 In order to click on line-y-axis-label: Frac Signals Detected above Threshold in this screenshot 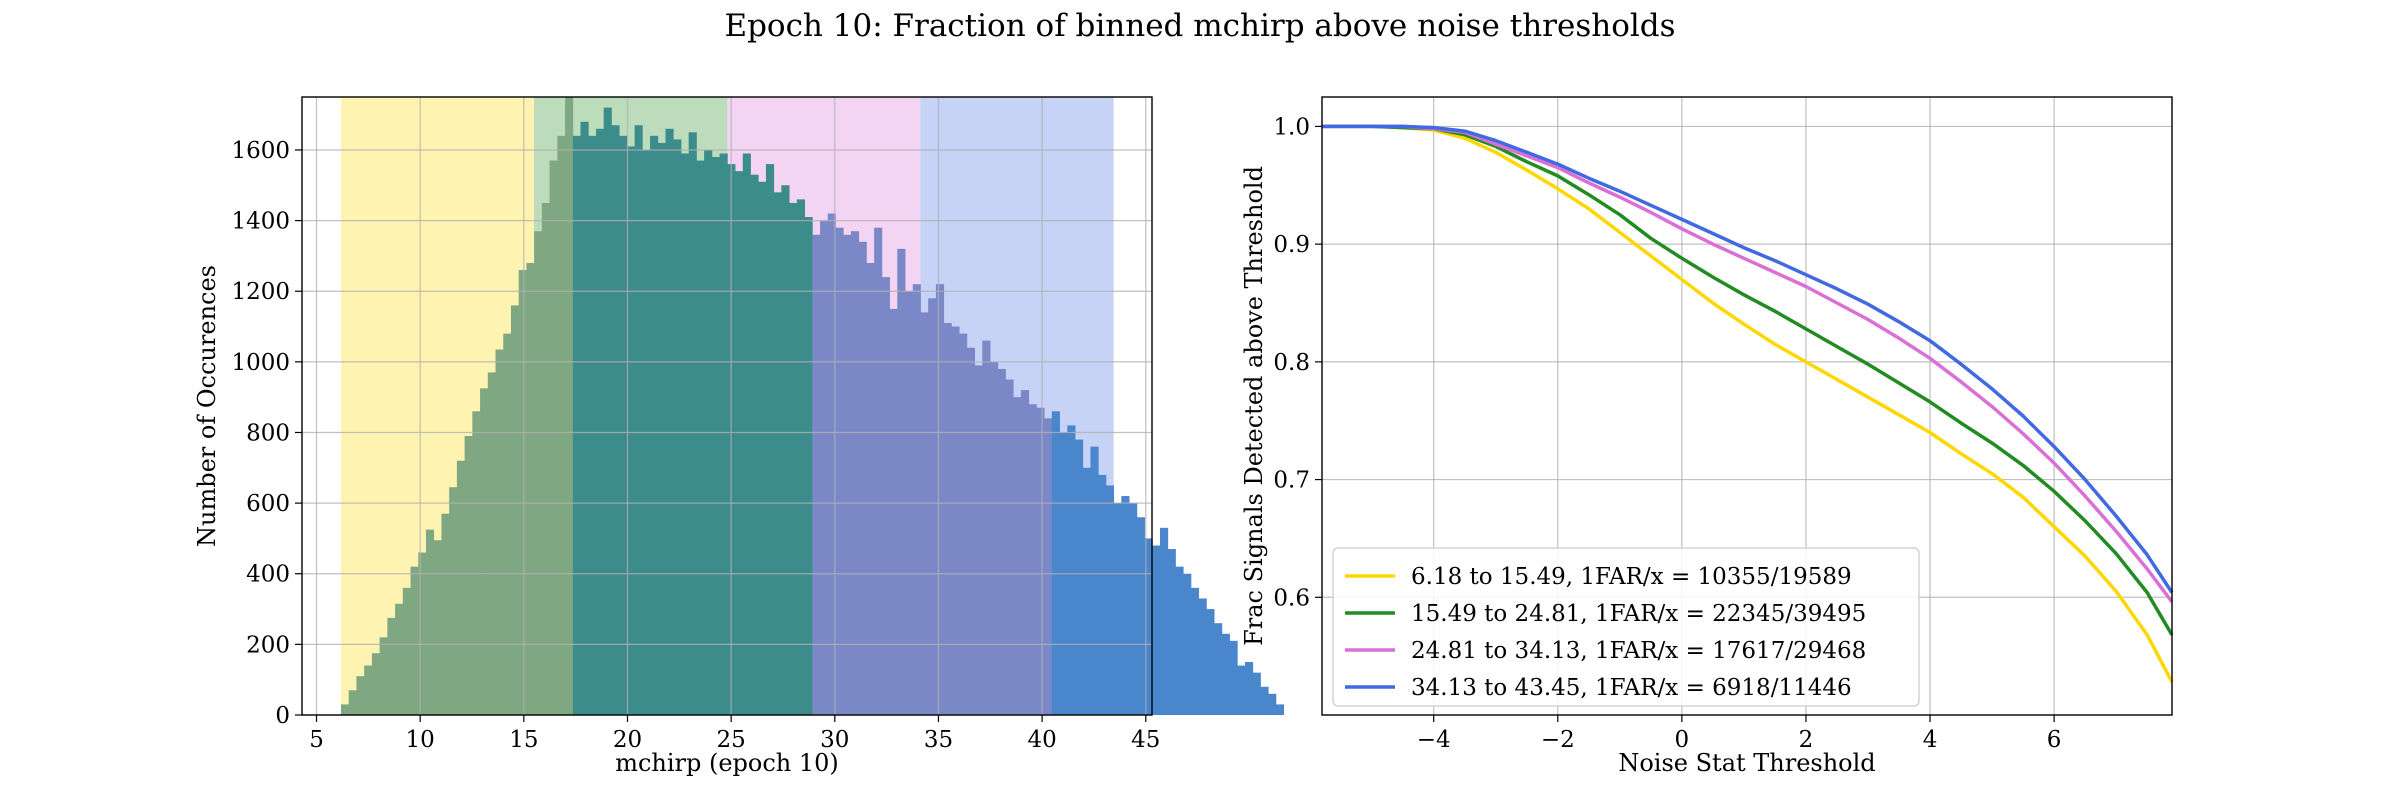, I will do `click(1254, 406)`.